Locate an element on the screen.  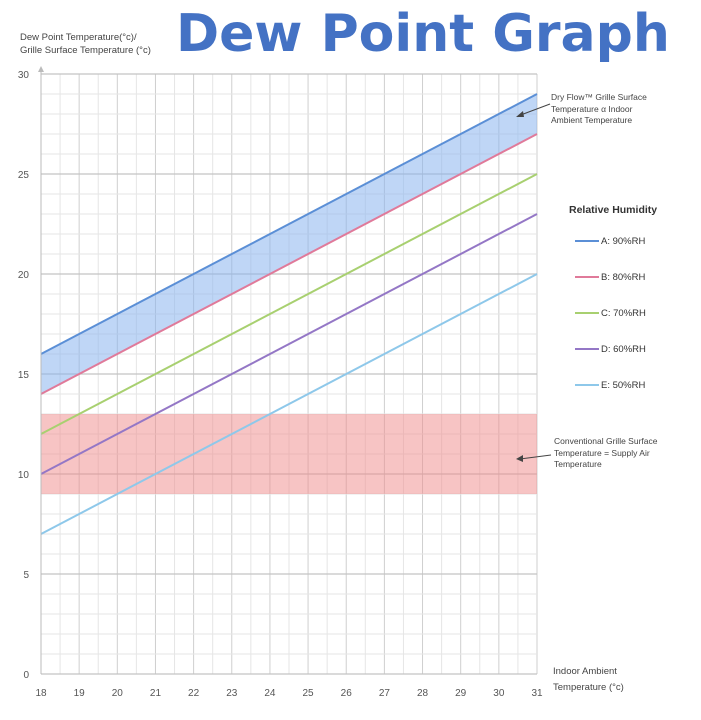
x-tick-label: 31 is located at coordinates (537, 693).